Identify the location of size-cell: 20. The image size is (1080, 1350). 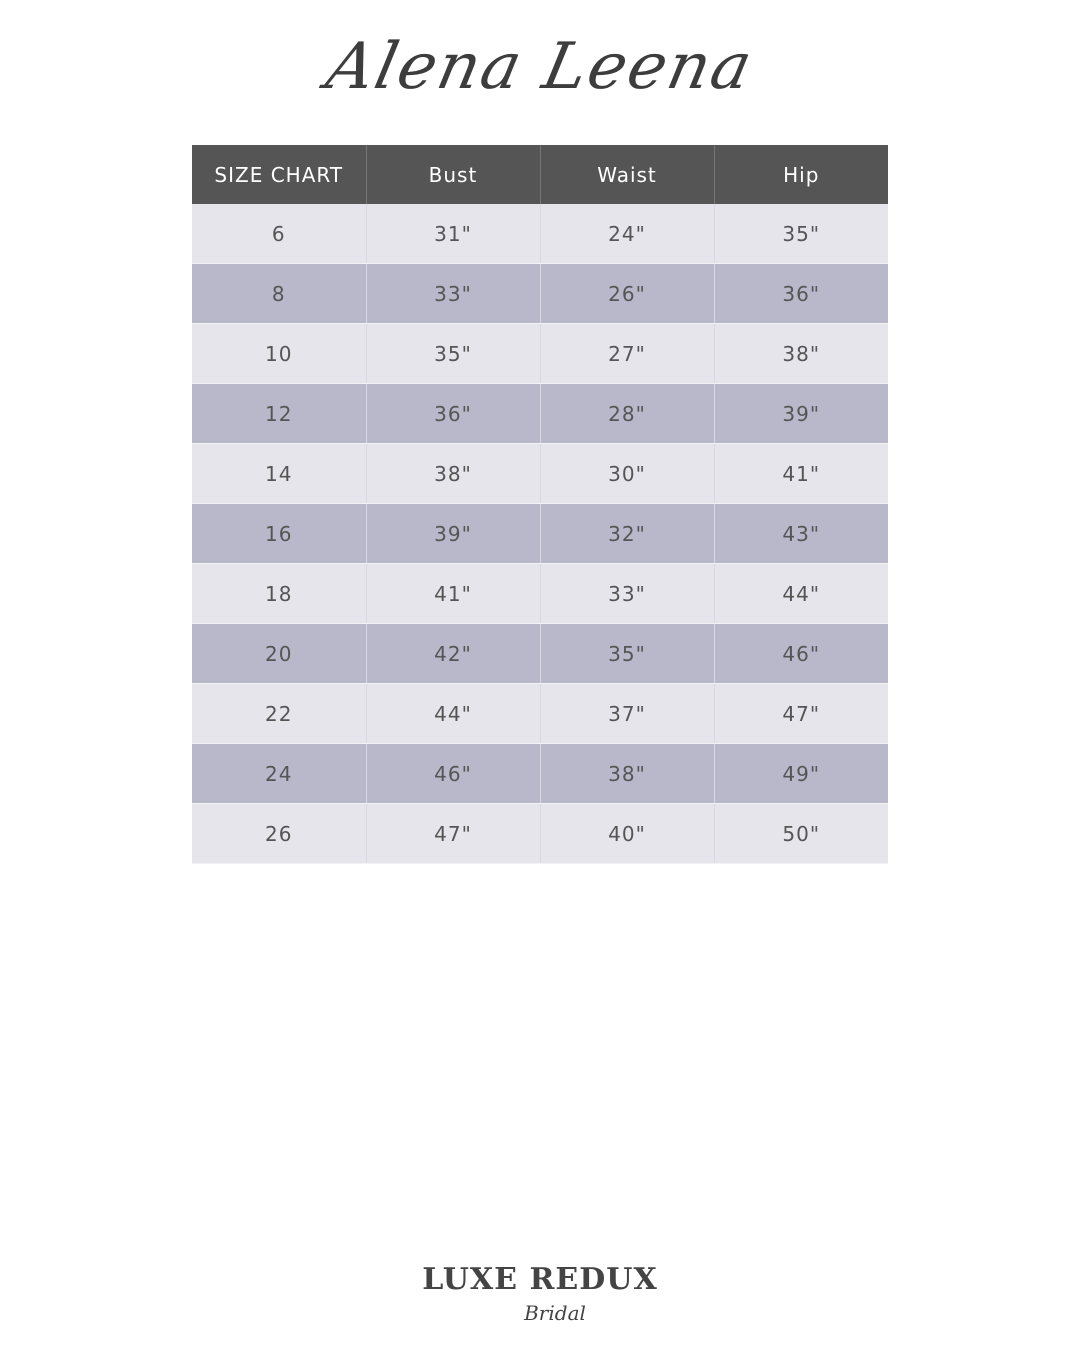
(279, 653).